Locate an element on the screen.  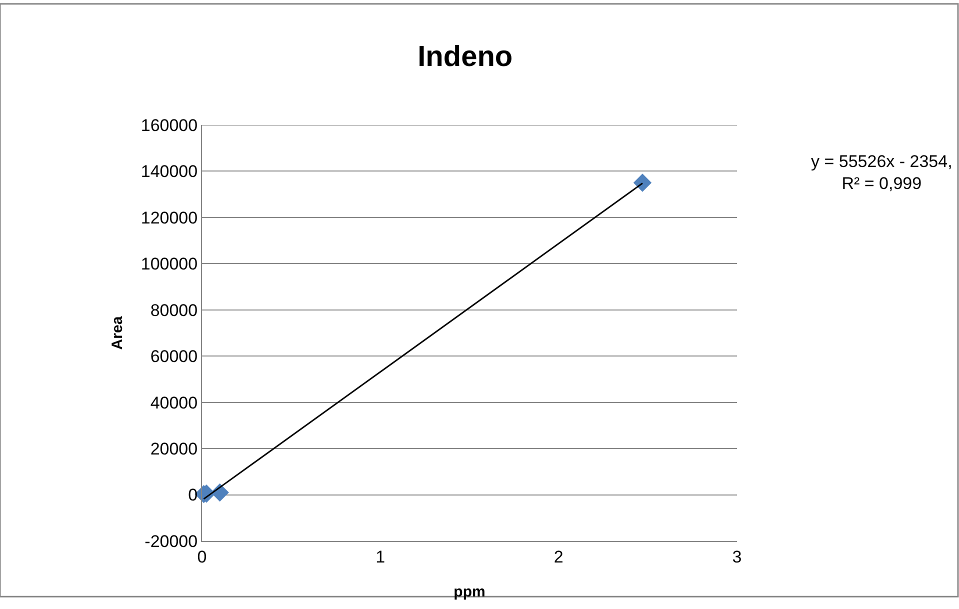
chart-title: Indeno is located at coordinates (465, 56).